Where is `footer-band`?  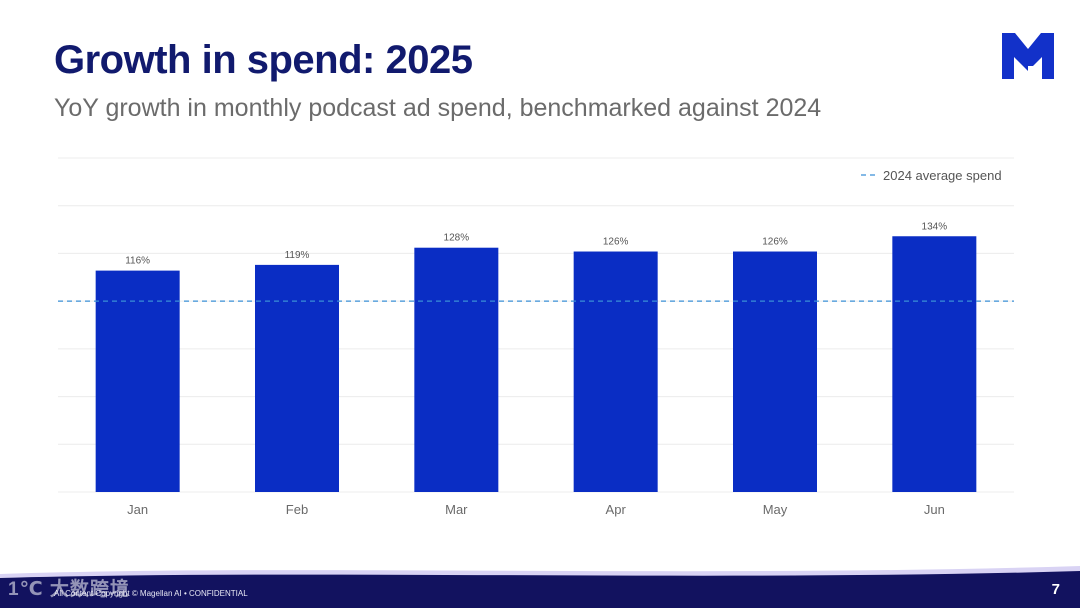 footer-band is located at coordinates (540, 587).